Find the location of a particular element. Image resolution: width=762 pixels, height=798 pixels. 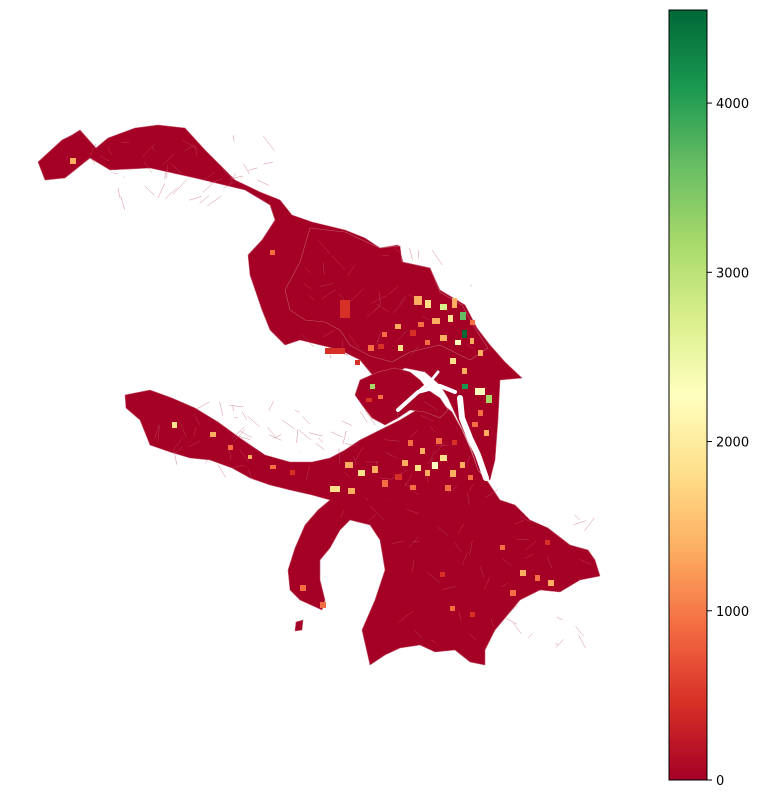

colorbar: 0 1000 2000 3000 4000 is located at coordinates (708, 399).